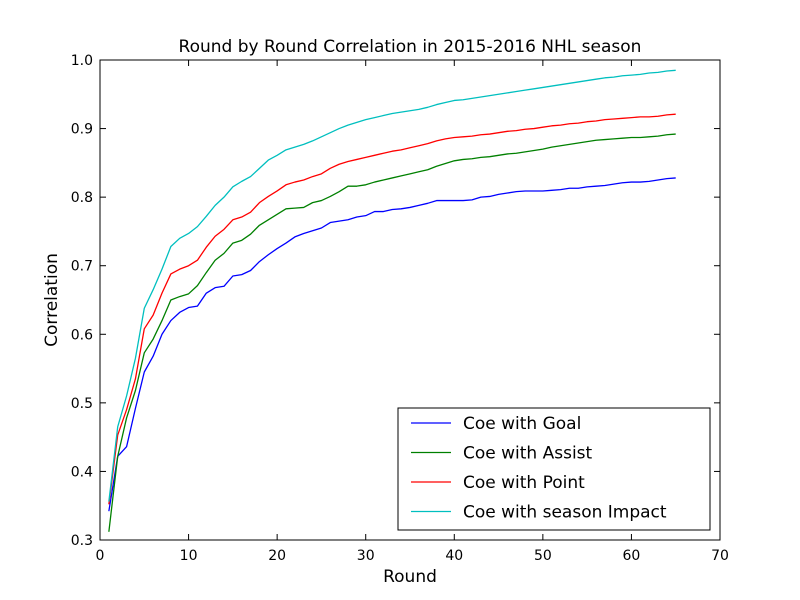 Image resolution: width=800 pixels, height=600 pixels. What do you see at coordinates (189, 556) in the screenshot?
I see `x-tick-label: 10` at bounding box center [189, 556].